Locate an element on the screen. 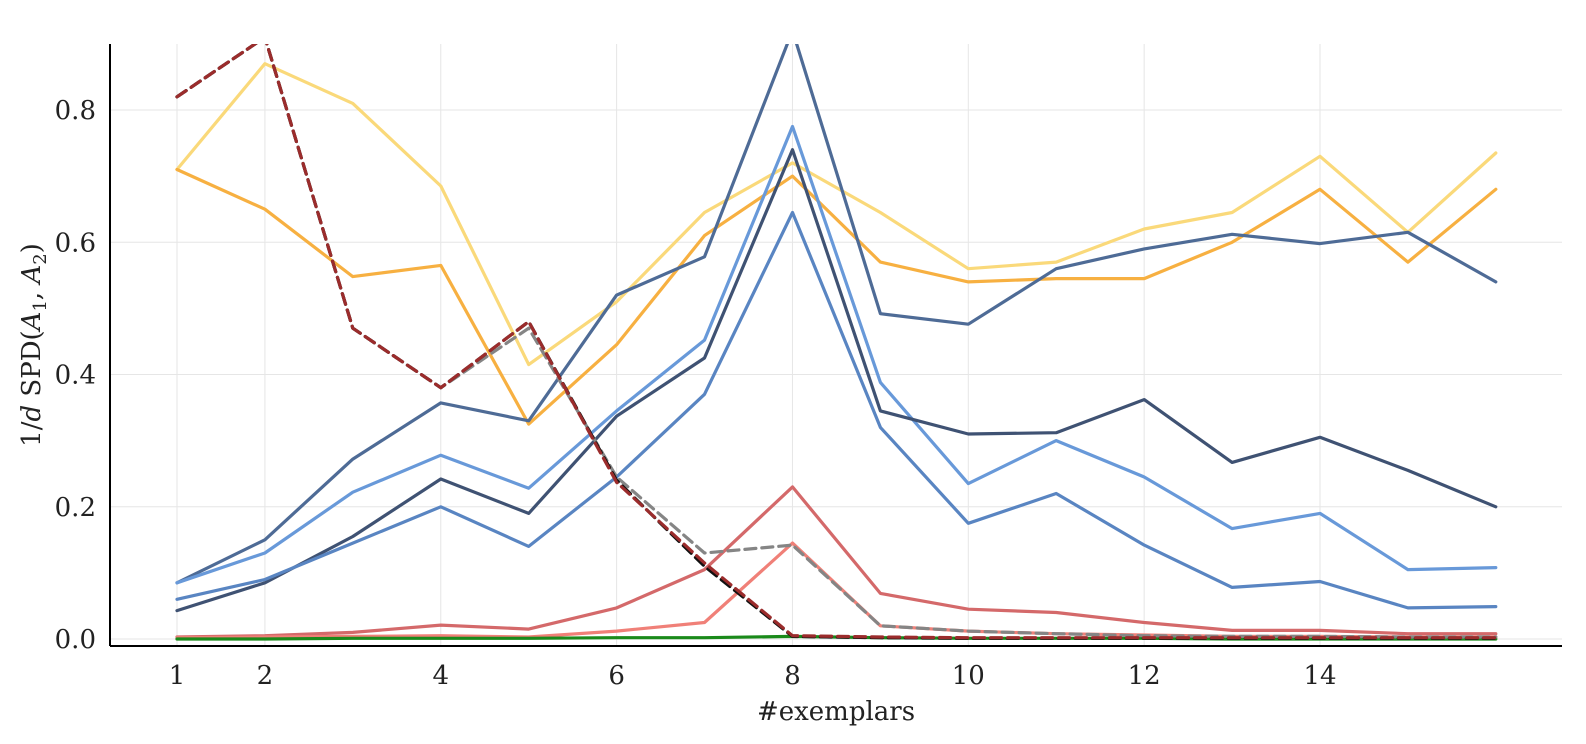 This screenshot has height=744, width=1586. x-tick-label: 8 is located at coordinates (792, 676).